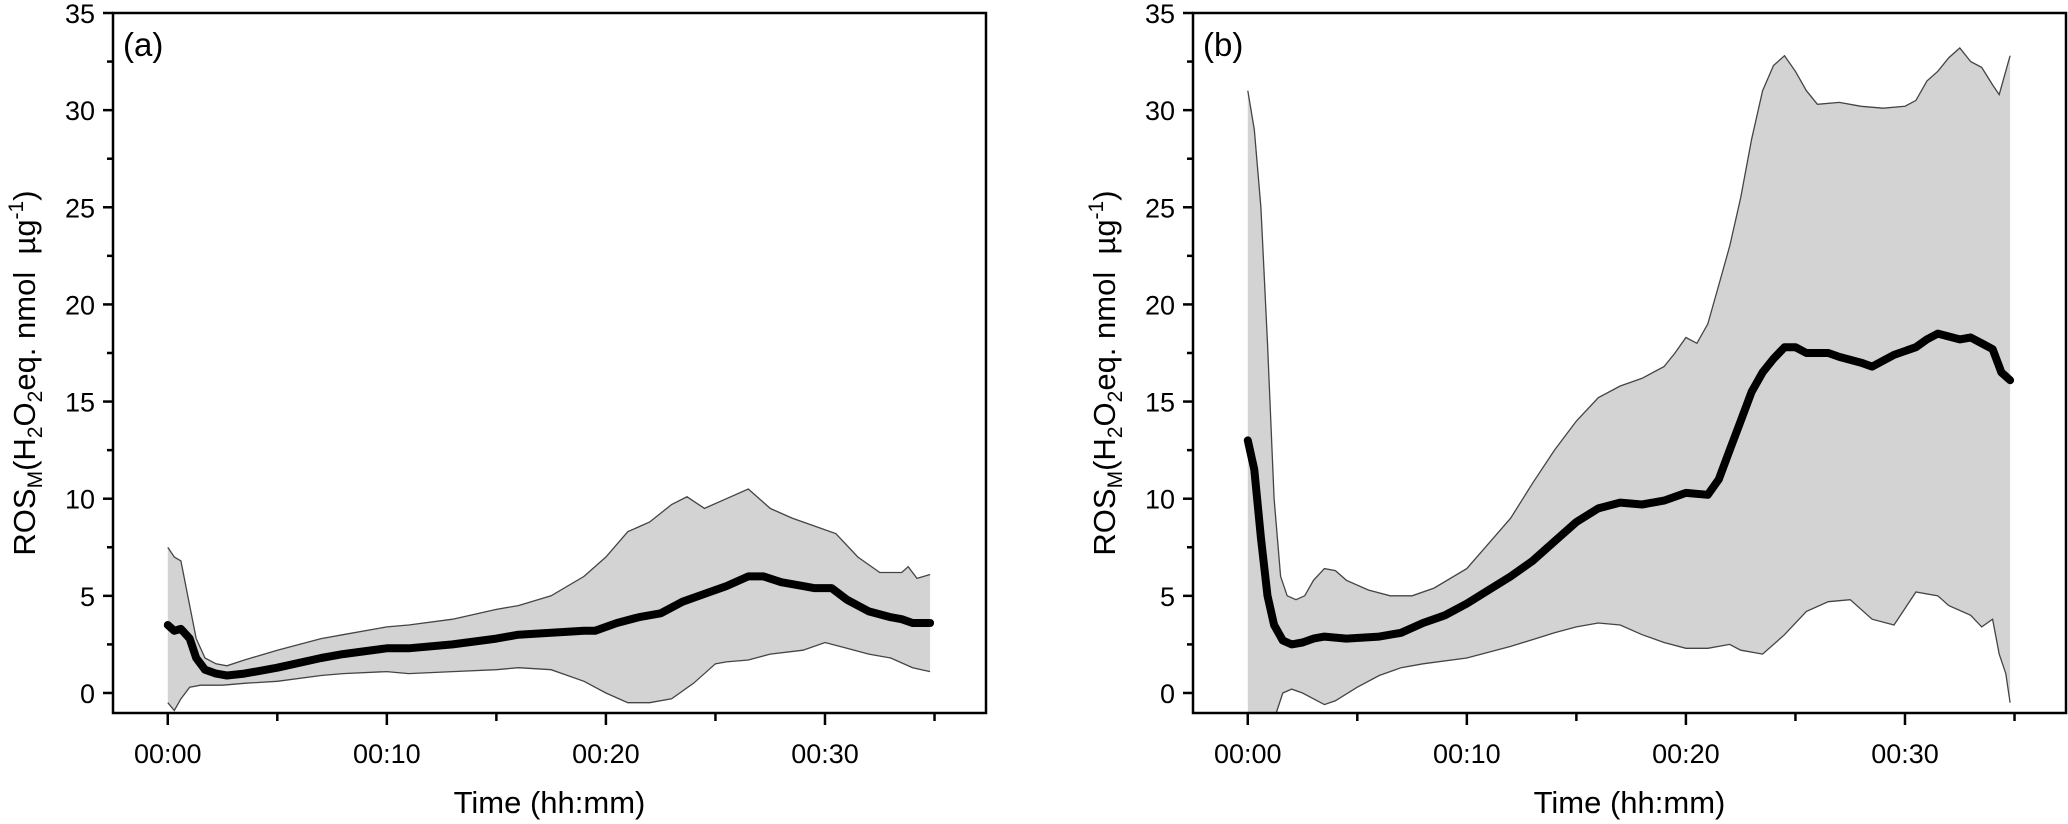  What do you see at coordinates (143, 44) in the screenshot?
I see `panel-label: (a)` at bounding box center [143, 44].